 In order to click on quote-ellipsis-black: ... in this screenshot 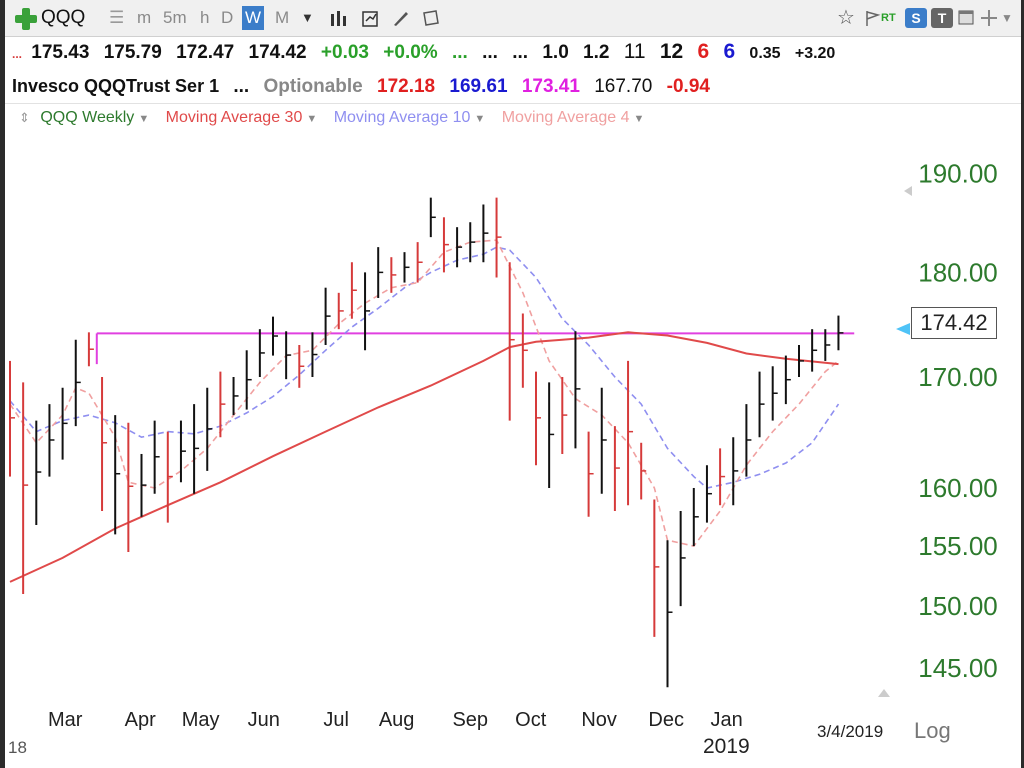, I will do `click(490, 52)`.